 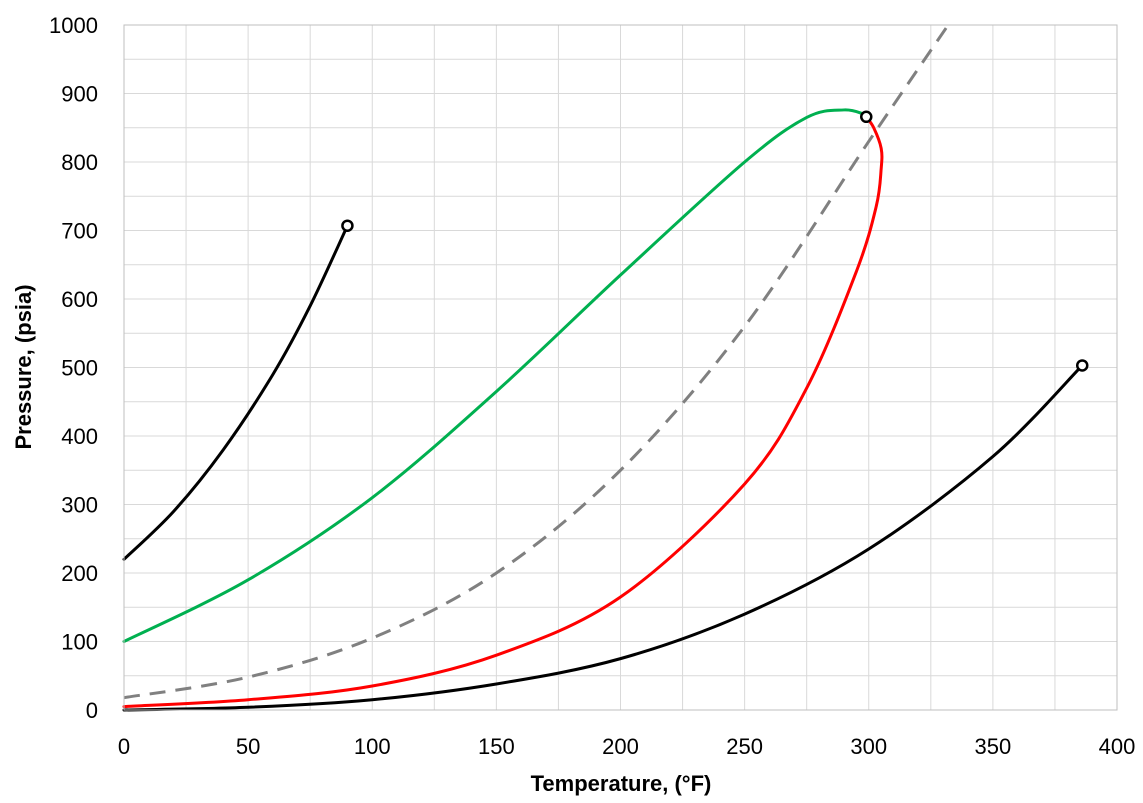 What do you see at coordinates (79, 94) in the screenshot?
I see `y-tick-label: 900` at bounding box center [79, 94].